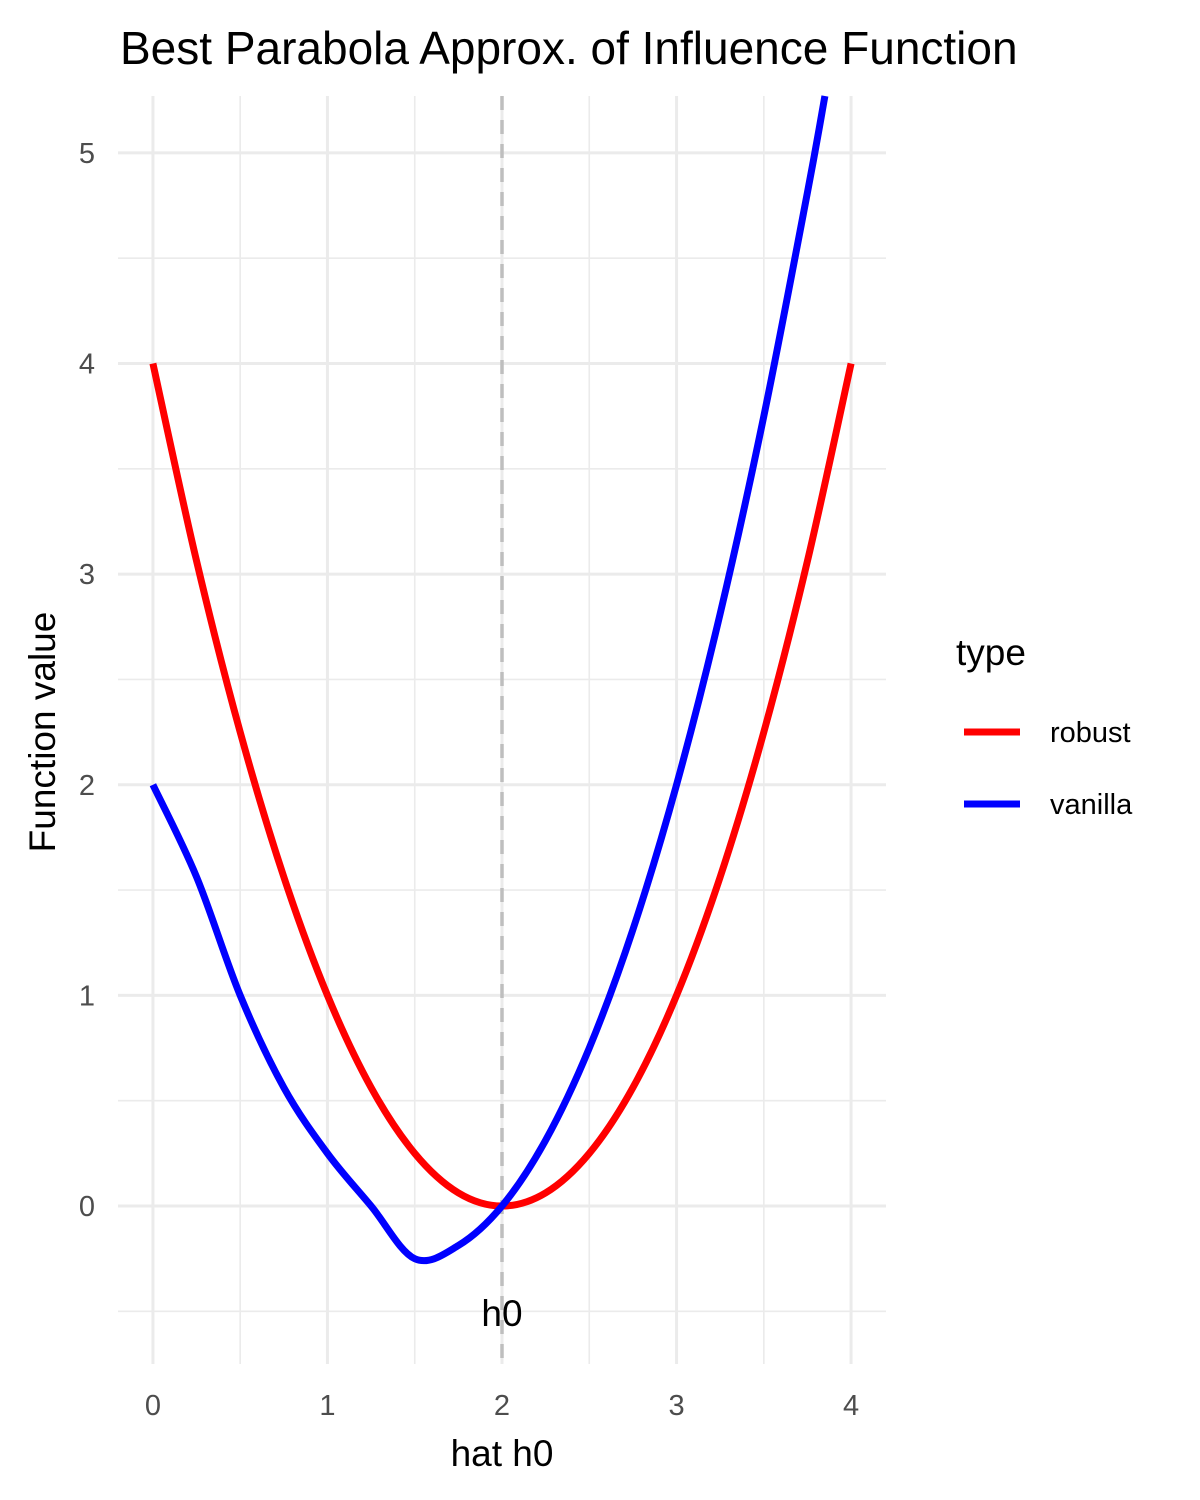 The width and height of the screenshot is (1200, 1500). What do you see at coordinates (1091, 805) in the screenshot?
I see `legend-label-vanilla: vanilla` at bounding box center [1091, 805].